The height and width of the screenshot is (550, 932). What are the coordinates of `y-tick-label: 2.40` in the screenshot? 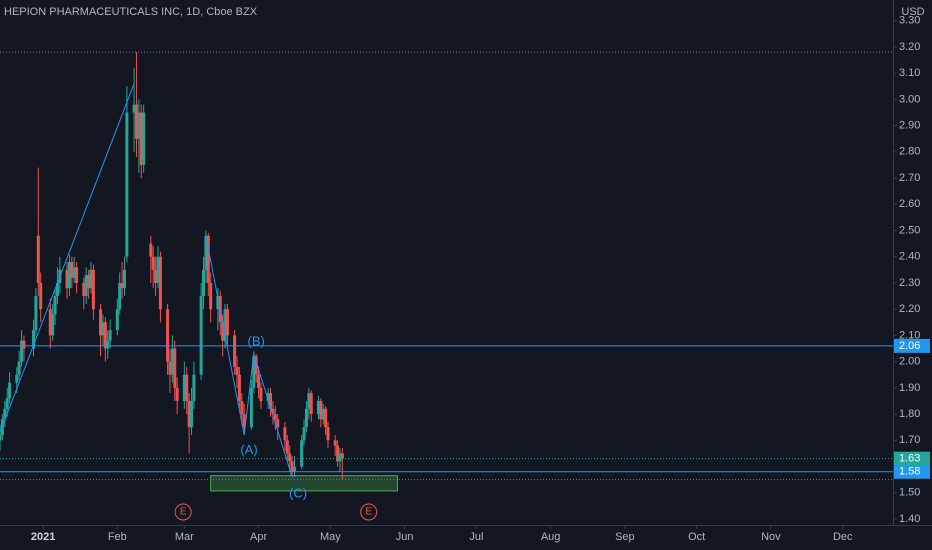 It's located at (909, 257).